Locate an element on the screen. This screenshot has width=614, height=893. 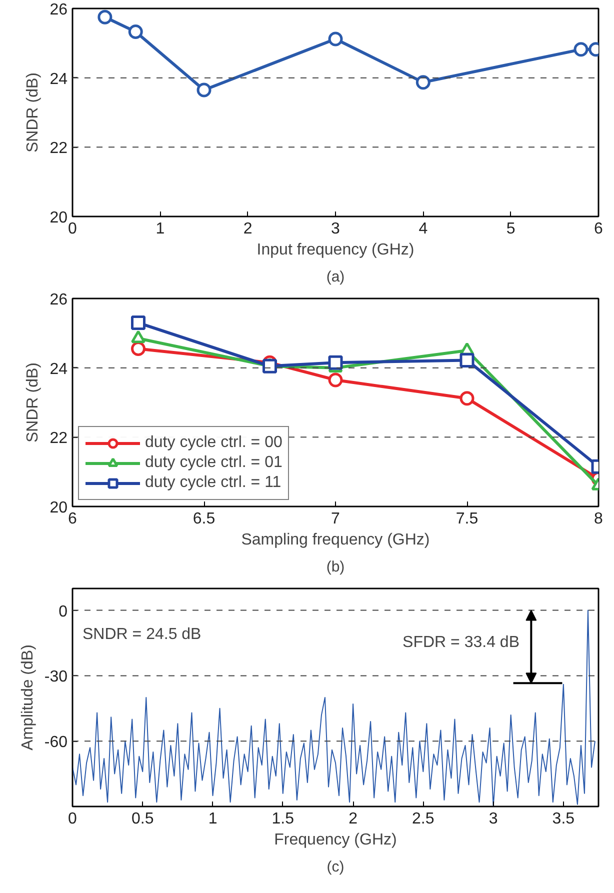
legend-label: duty cycle ctrl. = 01 is located at coordinates (213, 463).